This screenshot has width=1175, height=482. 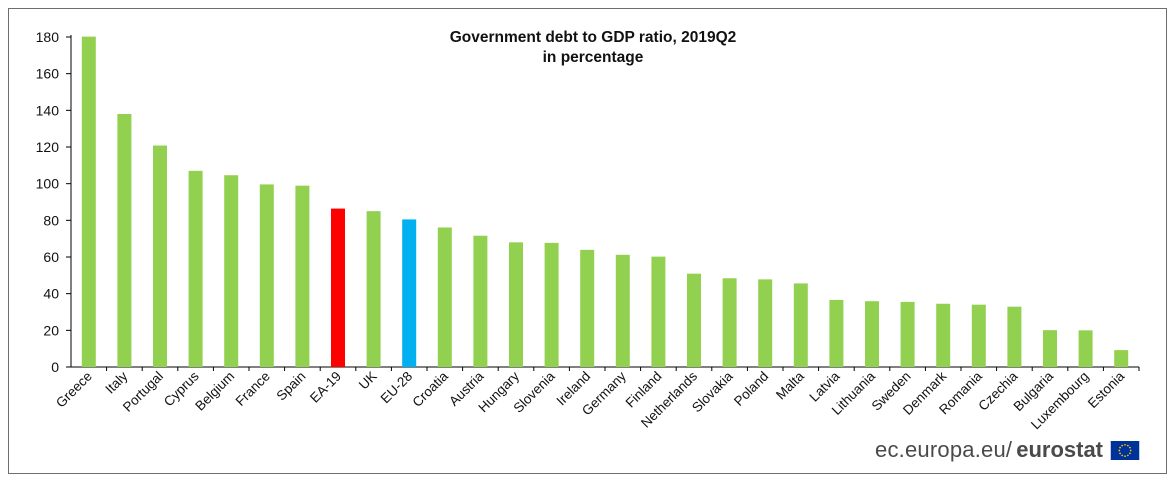 I want to click on bar-czechia, so click(x=1014, y=336).